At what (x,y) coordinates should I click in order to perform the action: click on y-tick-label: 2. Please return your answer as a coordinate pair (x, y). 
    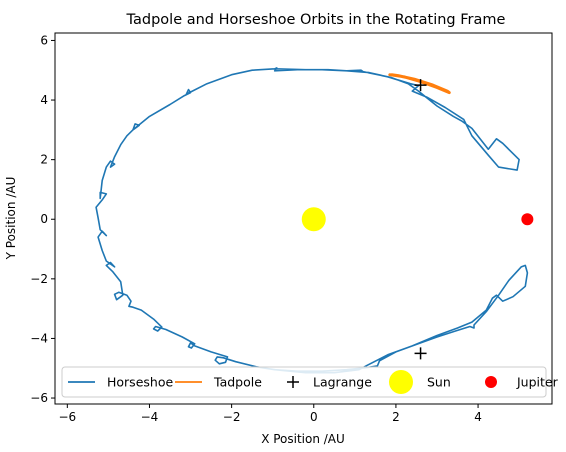
    Looking at the image, I should click on (44, 160).